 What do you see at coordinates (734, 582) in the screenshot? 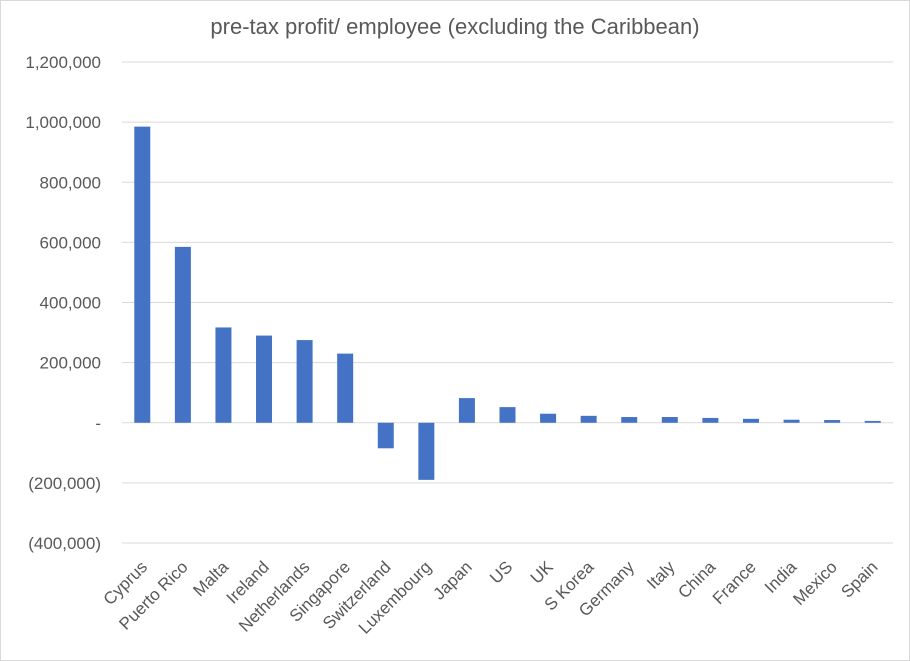
I see `x-tick-label: France` at bounding box center [734, 582].